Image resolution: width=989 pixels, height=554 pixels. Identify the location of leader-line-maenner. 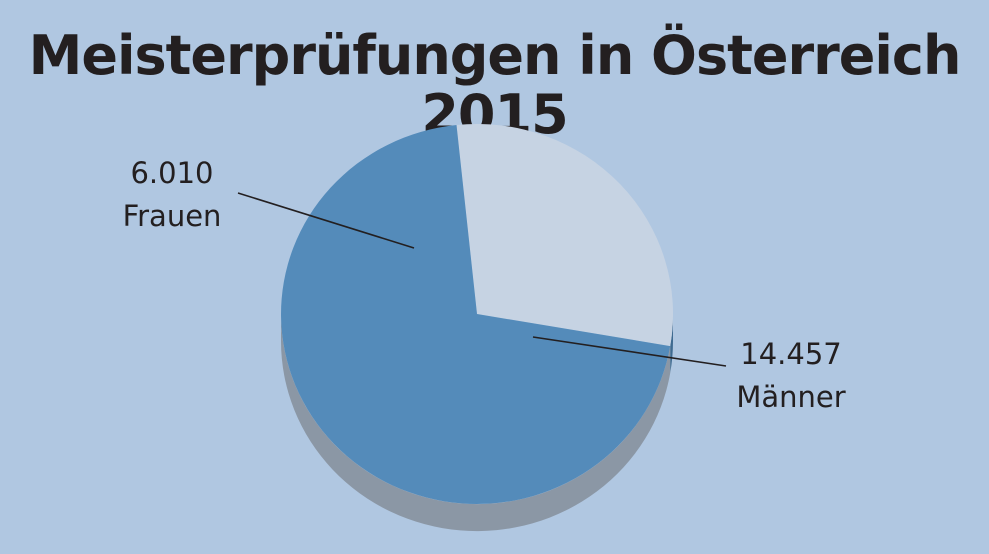
(629, 351).